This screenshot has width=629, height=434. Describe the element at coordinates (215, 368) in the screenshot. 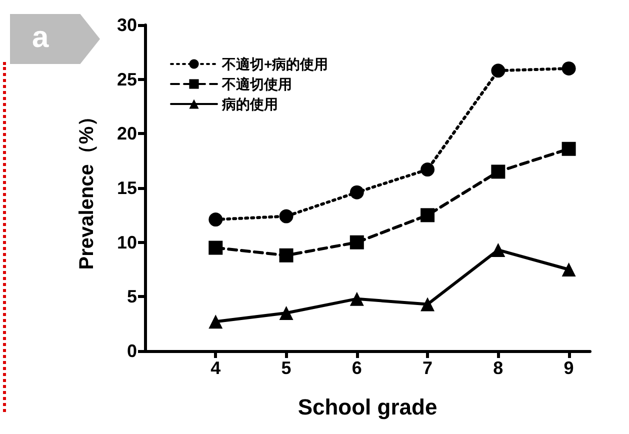

I see `x-tick-label: 4` at that location.